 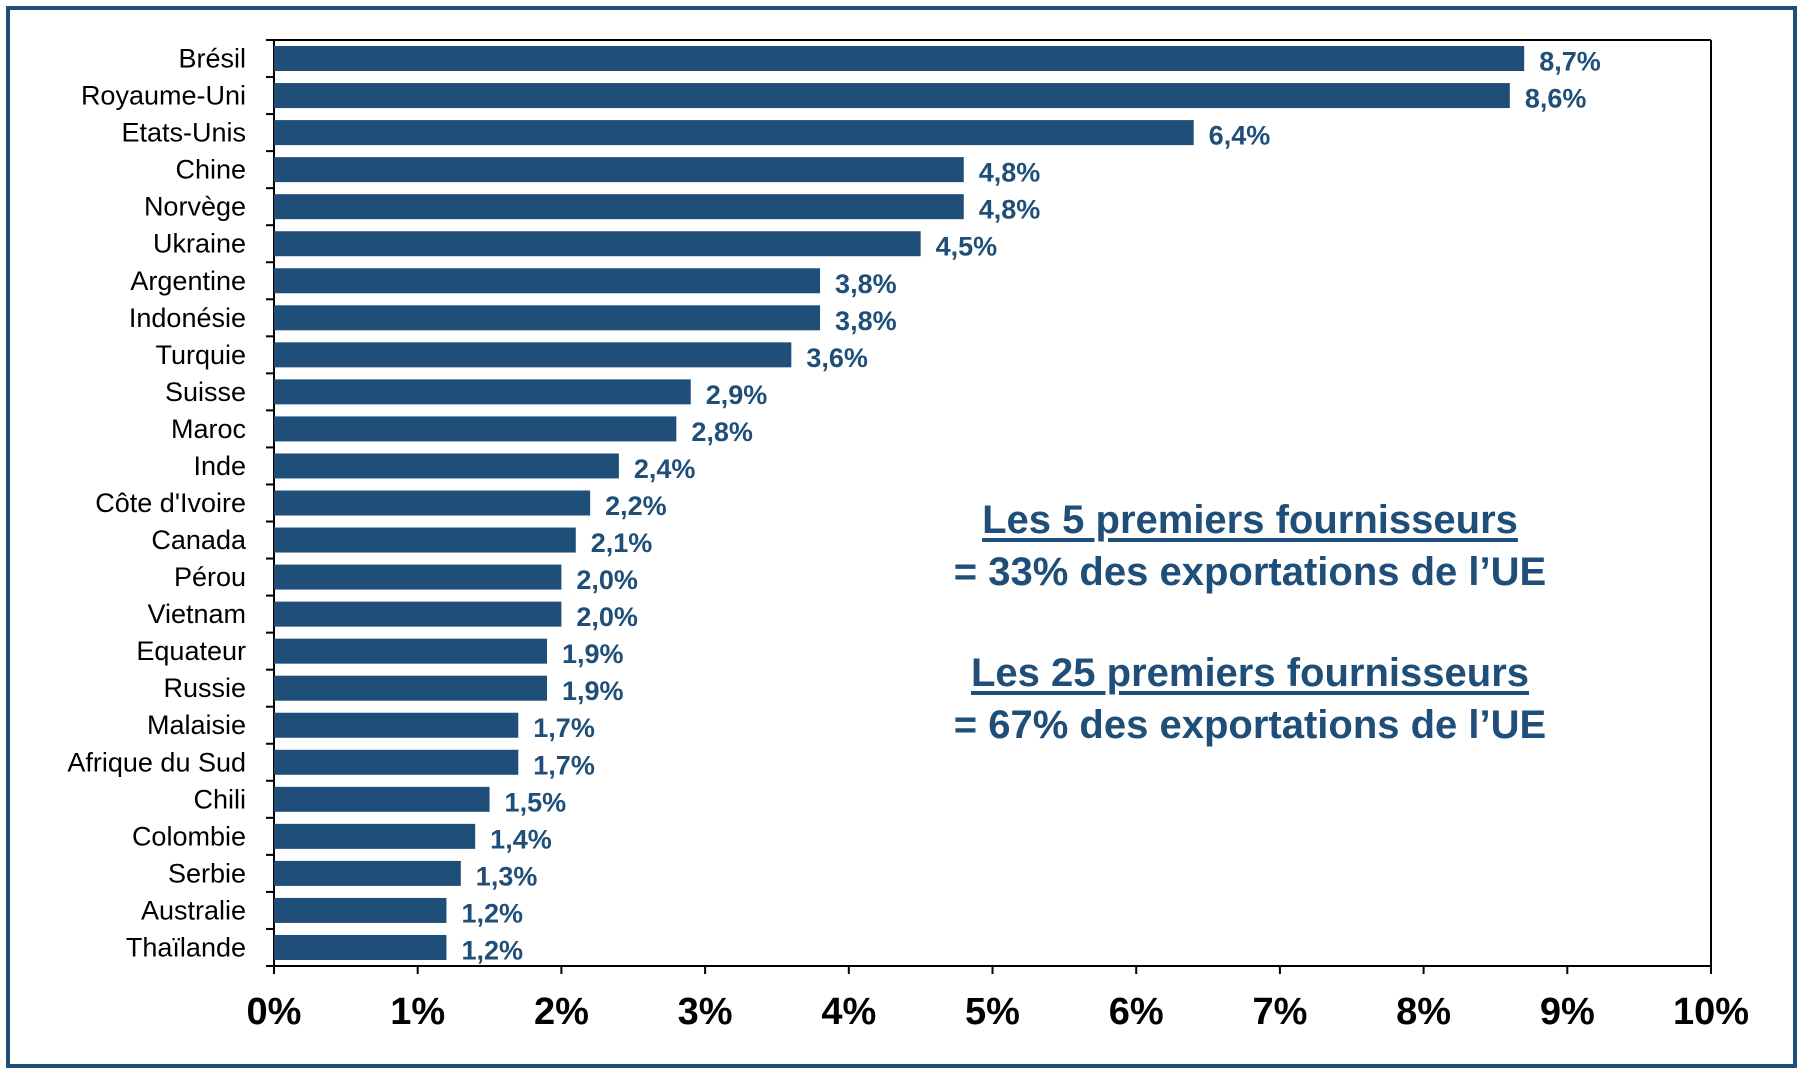 I want to click on category-label: Chili, so click(x=219, y=799).